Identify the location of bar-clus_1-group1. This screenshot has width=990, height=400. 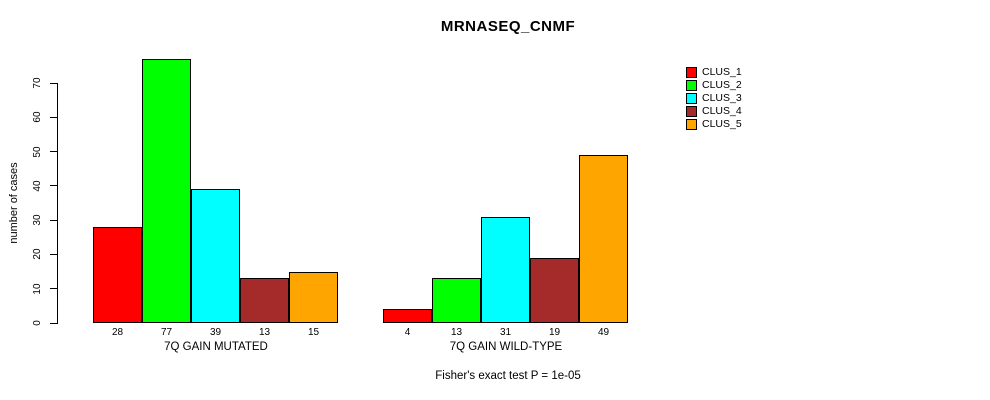
(117, 275).